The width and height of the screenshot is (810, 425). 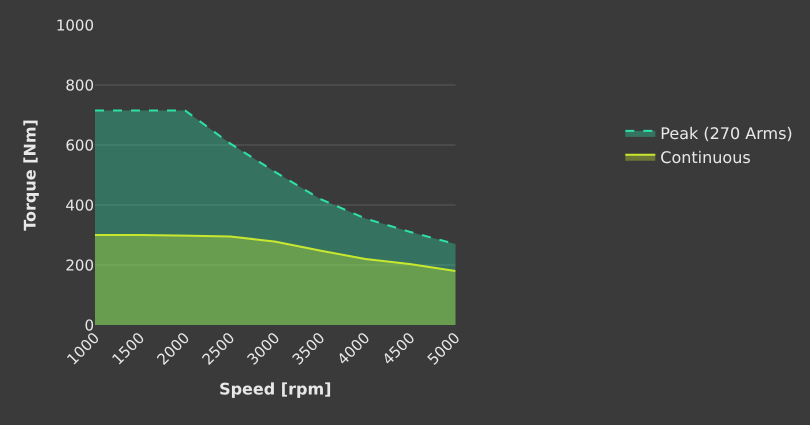 I want to click on y-tick-label: 400, so click(x=79, y=205).